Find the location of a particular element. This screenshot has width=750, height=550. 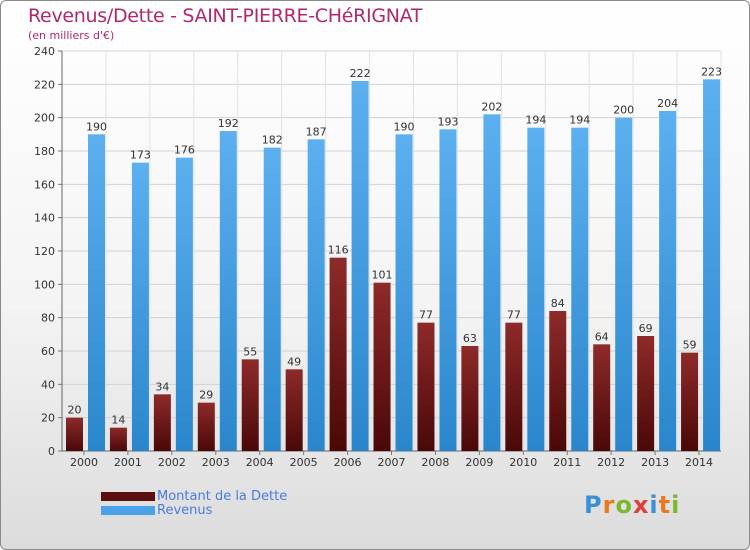

data-label-dette: 55 is located at coordinates (250, 351).